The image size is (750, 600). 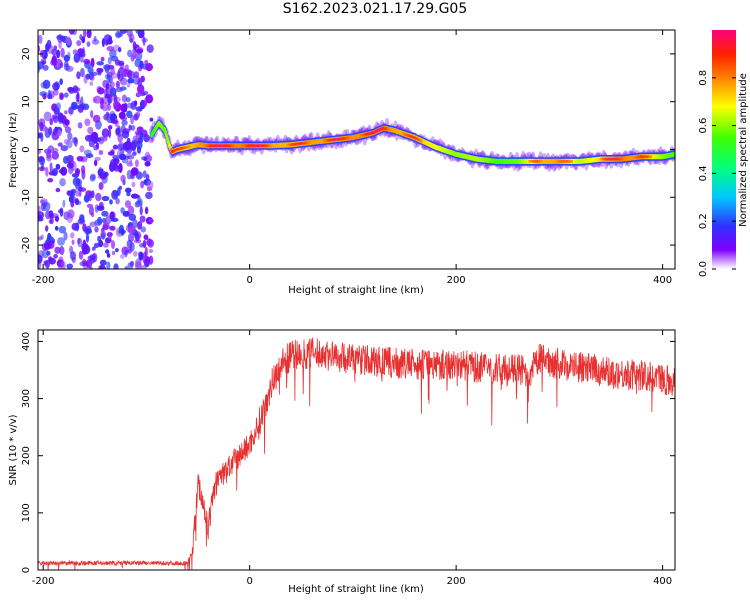 What do you see at coordinates (249, 280) in the screenshot?
I see `x-tick-label: 0` at bounding box center [249, 280].